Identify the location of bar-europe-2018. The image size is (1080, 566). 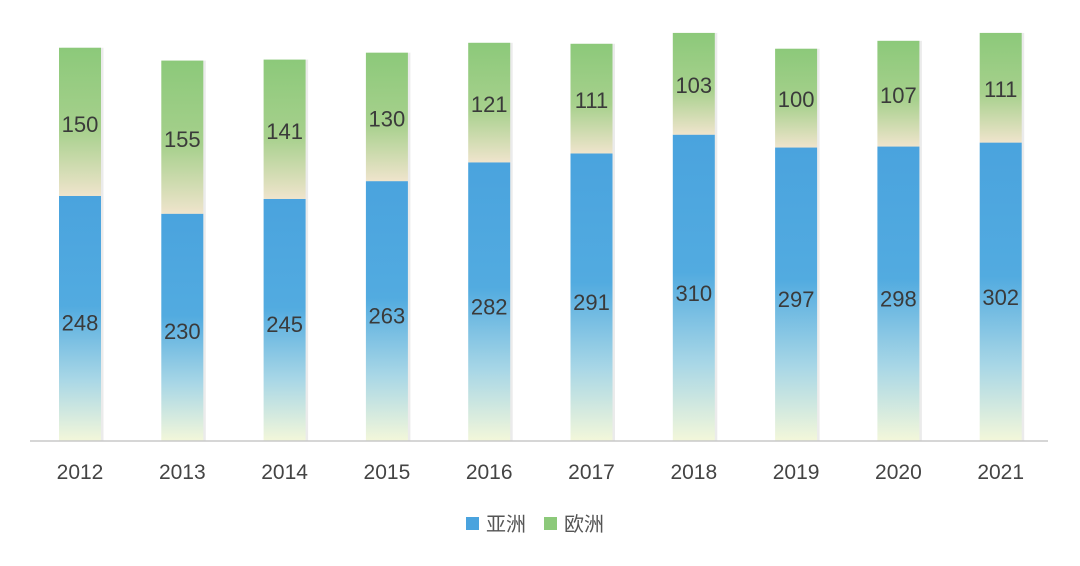
(693, 83).